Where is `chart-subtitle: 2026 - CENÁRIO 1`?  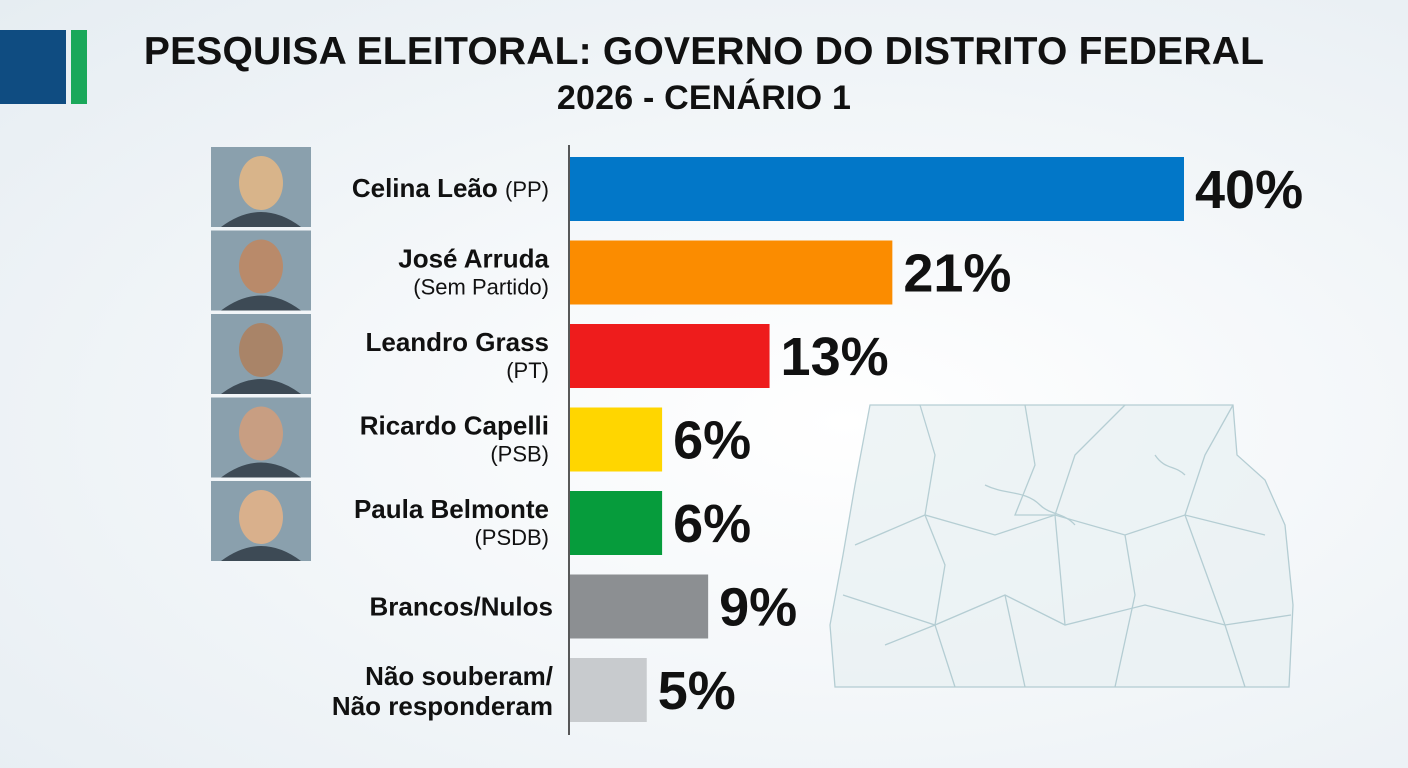
chart-subtitle: 2026 - CENÁRIO 1 is located at coordinates (704, 98).